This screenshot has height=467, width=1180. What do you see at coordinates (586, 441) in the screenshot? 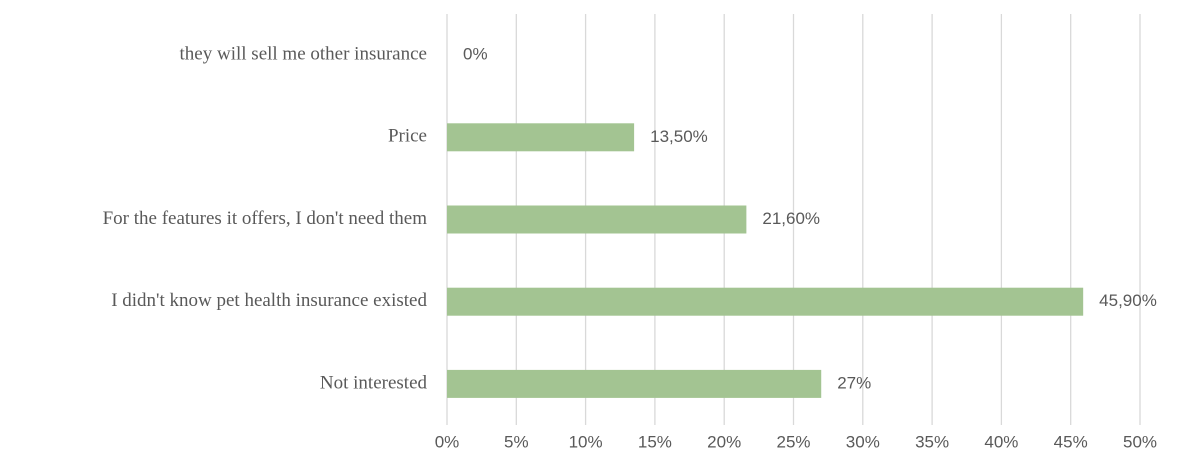
I see `x-tick-label: 10%` at bounding box center [586, 441].